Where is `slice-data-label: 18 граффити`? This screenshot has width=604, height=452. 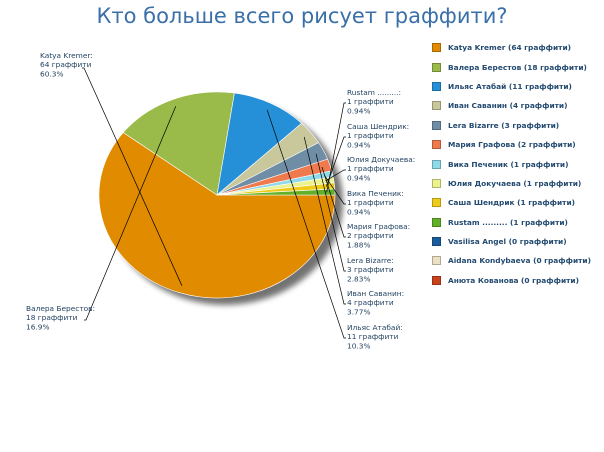 slice-data-label: 18 граффити is located at coordinates (52, 317).